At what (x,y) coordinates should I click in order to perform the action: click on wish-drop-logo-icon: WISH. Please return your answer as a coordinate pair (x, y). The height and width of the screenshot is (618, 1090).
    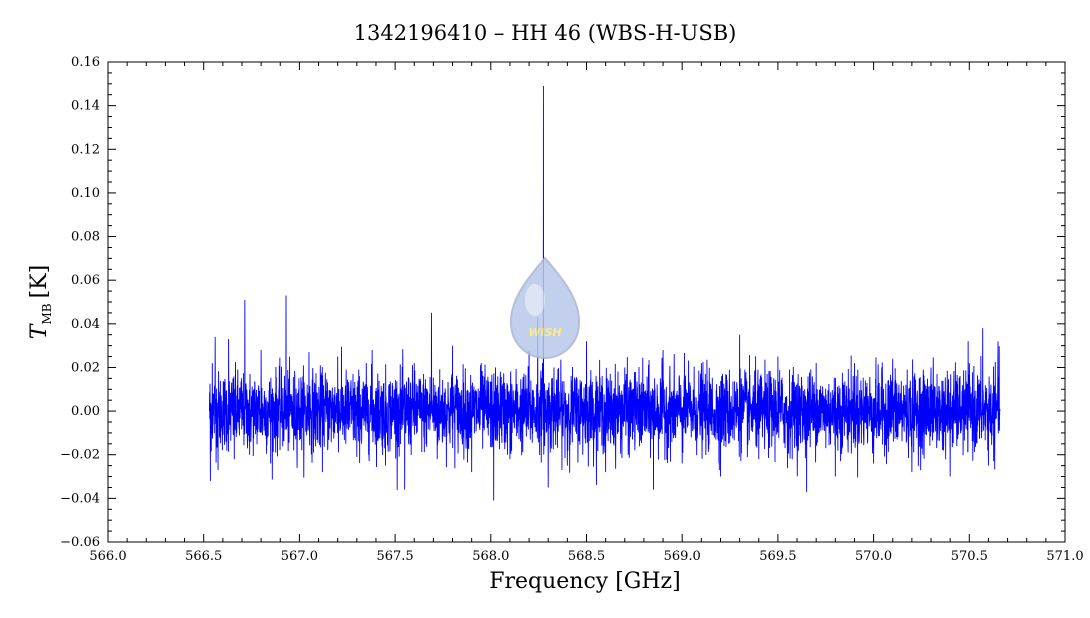
    Looking at the image, I should click on (545, 308).